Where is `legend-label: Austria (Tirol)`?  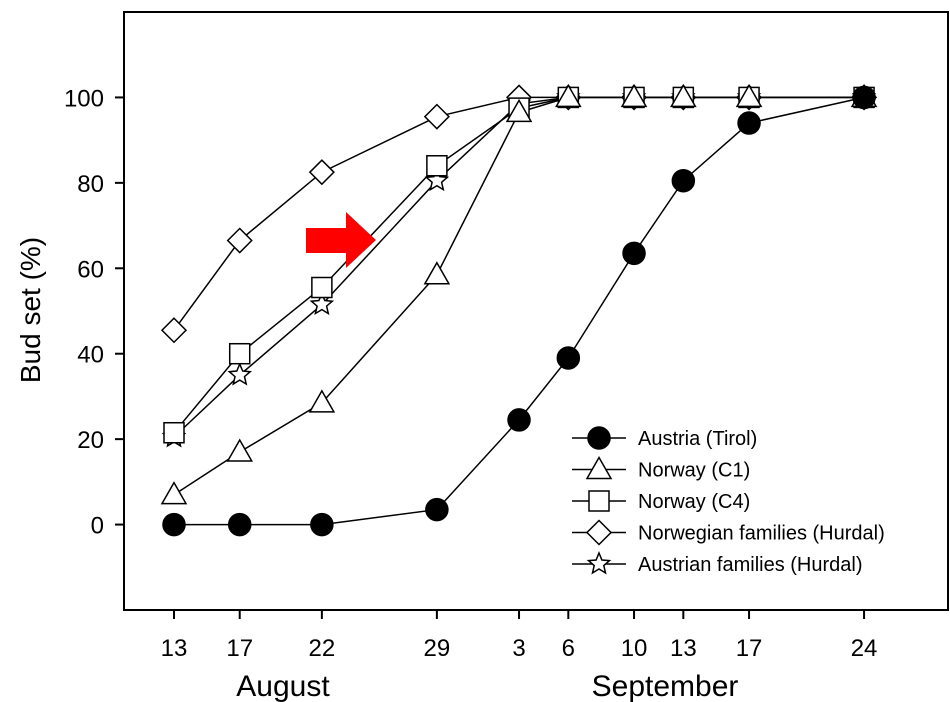 legend-label: Austria (Tirol) is located at coordinates (697, 439).